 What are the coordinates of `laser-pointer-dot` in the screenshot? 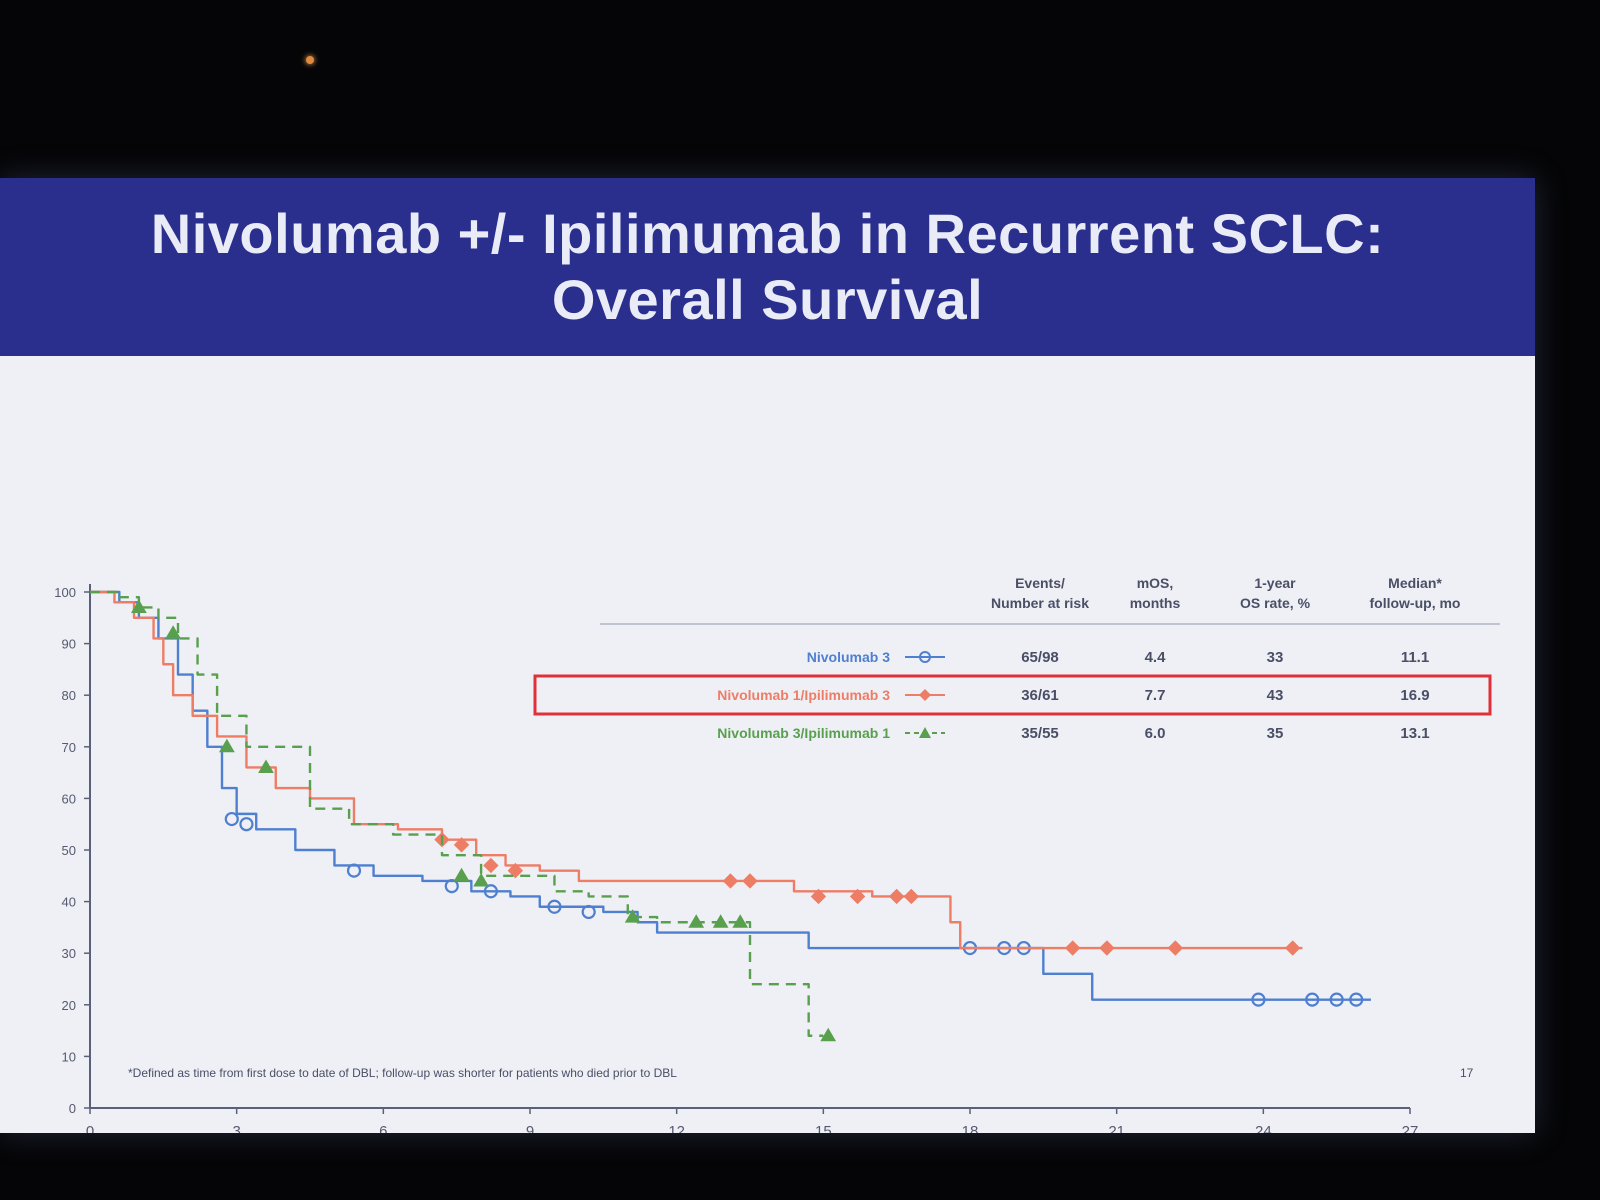 It's located at (310, 60).